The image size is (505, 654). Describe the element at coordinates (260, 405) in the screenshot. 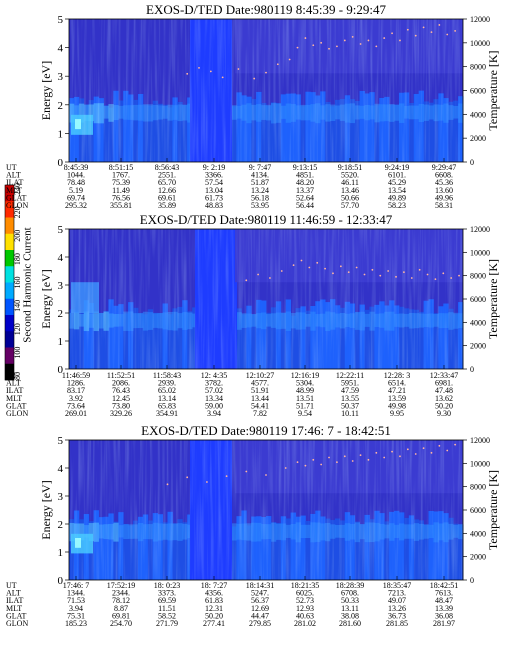

I see `orbit-table-cell: 54.41` at that location.